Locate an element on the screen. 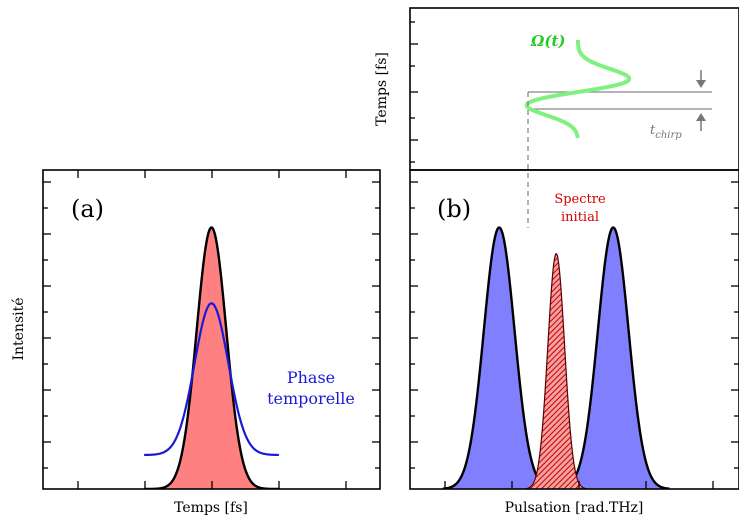  panel-b-top-frame is located at coordinates (574, 89).